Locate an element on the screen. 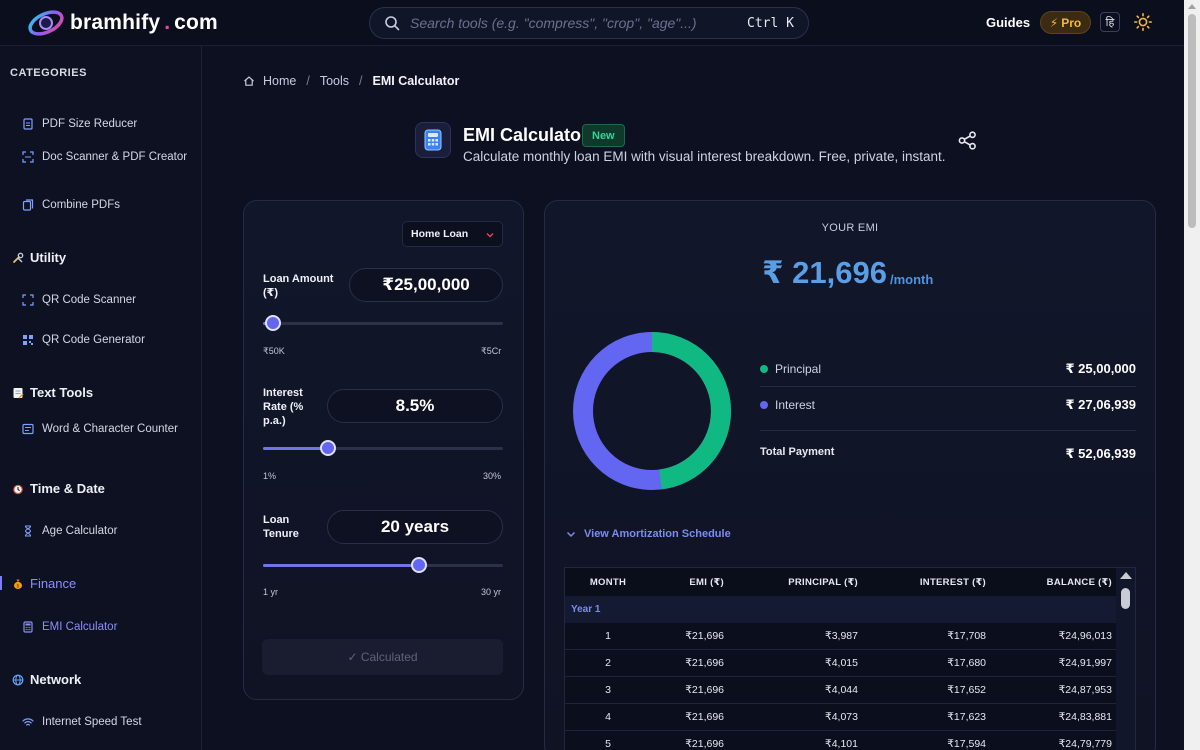 The image size is (1200, 750). loan-tenure-input: 20 years is located at coordinates (415, 527).